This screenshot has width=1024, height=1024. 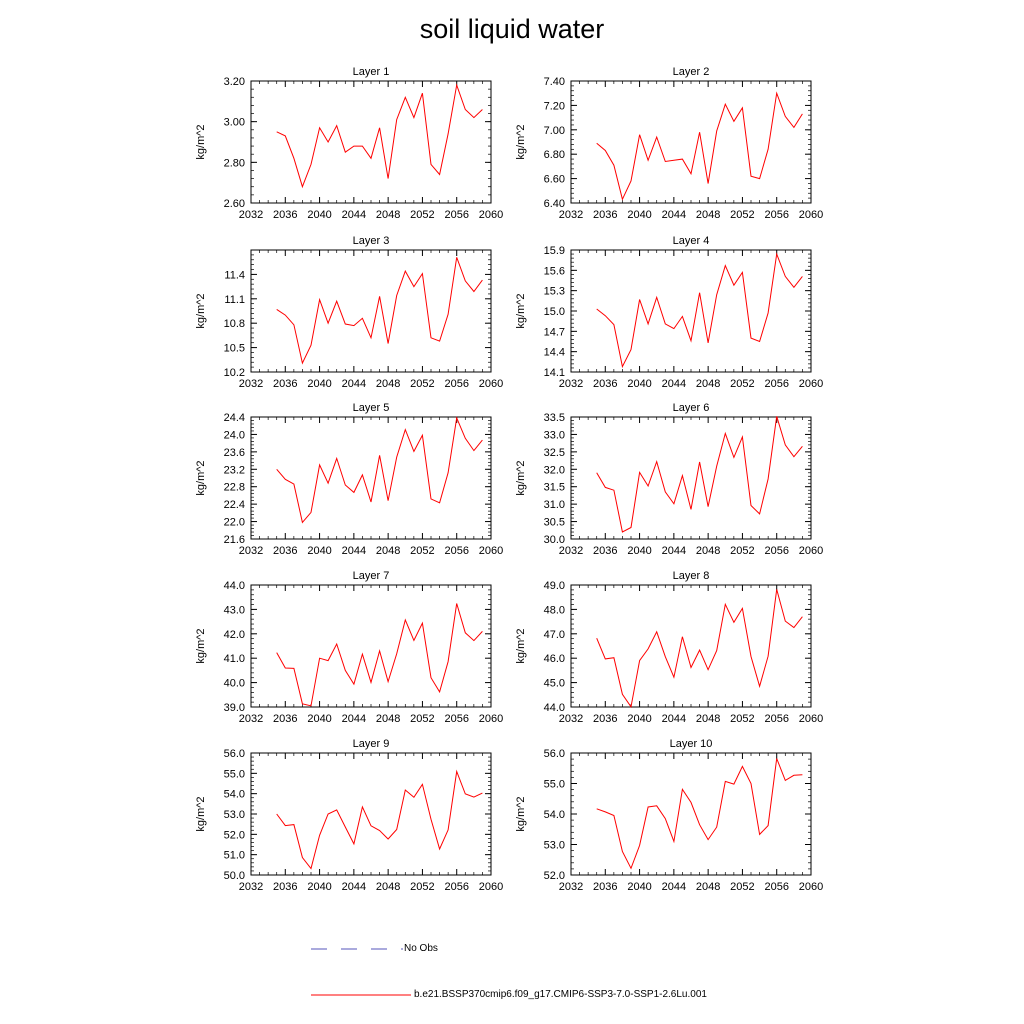 I want to click on y-tick-label: 10.2, so click(x=234, y=373).